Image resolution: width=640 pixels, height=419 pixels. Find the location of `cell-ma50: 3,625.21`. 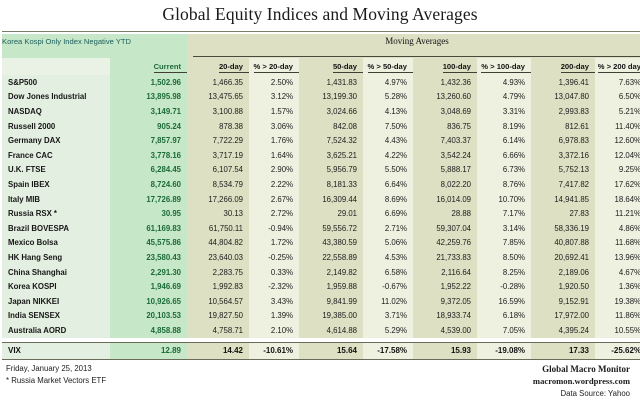

cell-ma50: 3,625.21 is located at coordinates (331, 155).